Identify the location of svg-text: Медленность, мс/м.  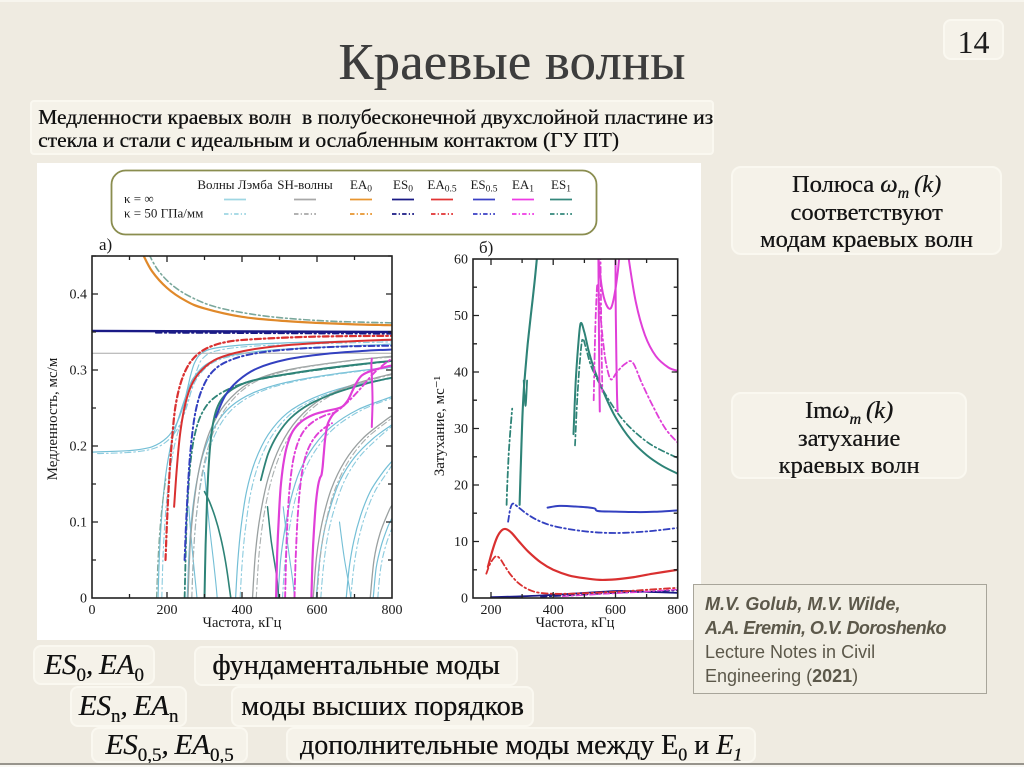
(53, 418).